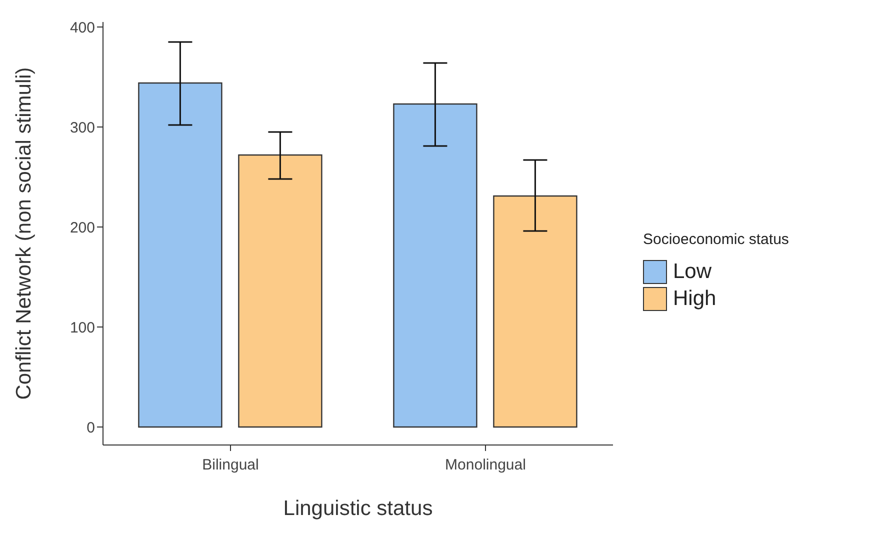 The width and height of the screenshot is (881, 543). Describe the element at coordinates (82, 327) in the screenshot. I see `y-tick-label: 100` at that location.